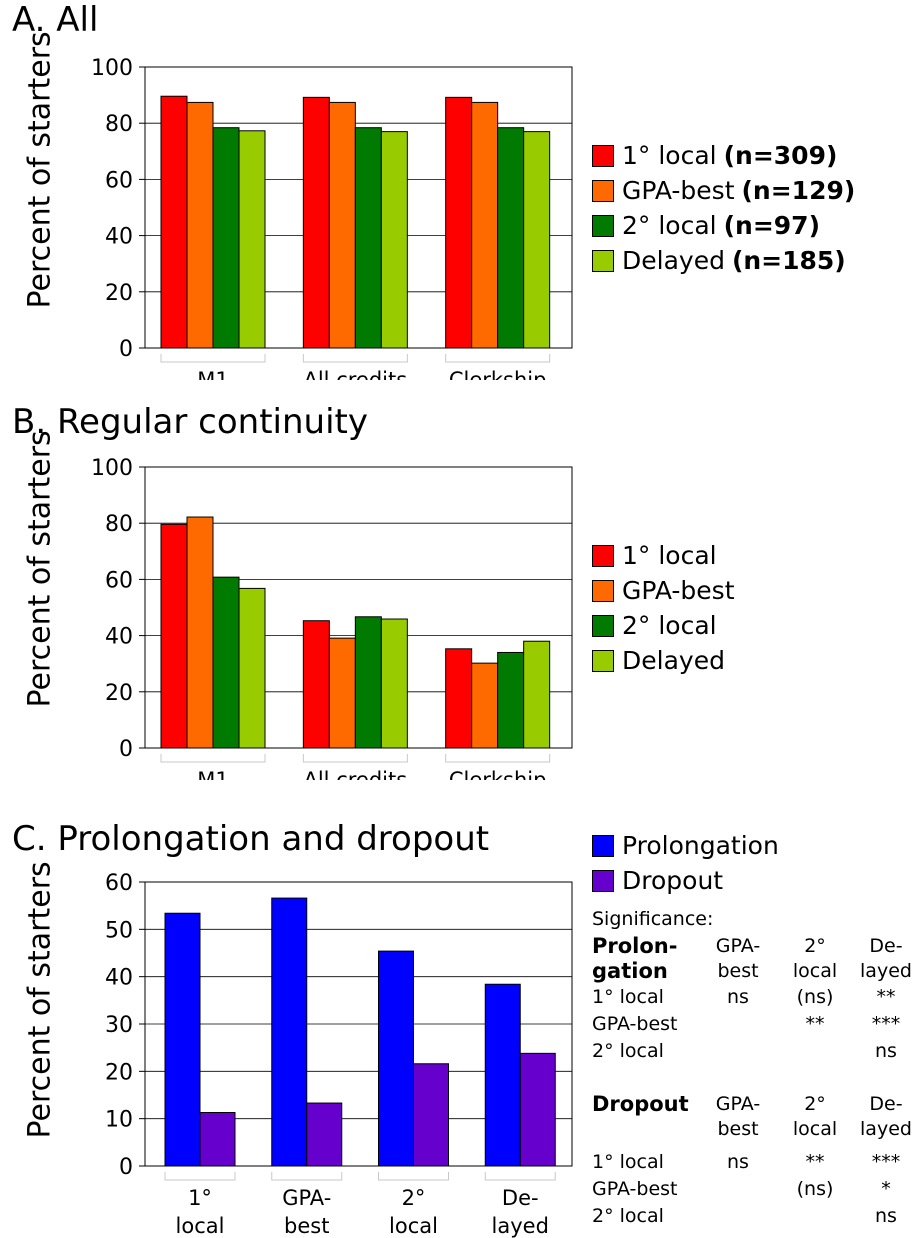 This screenshot has height=1238, width=919. I want to click on category-label: 2°, so click(414, 1198).